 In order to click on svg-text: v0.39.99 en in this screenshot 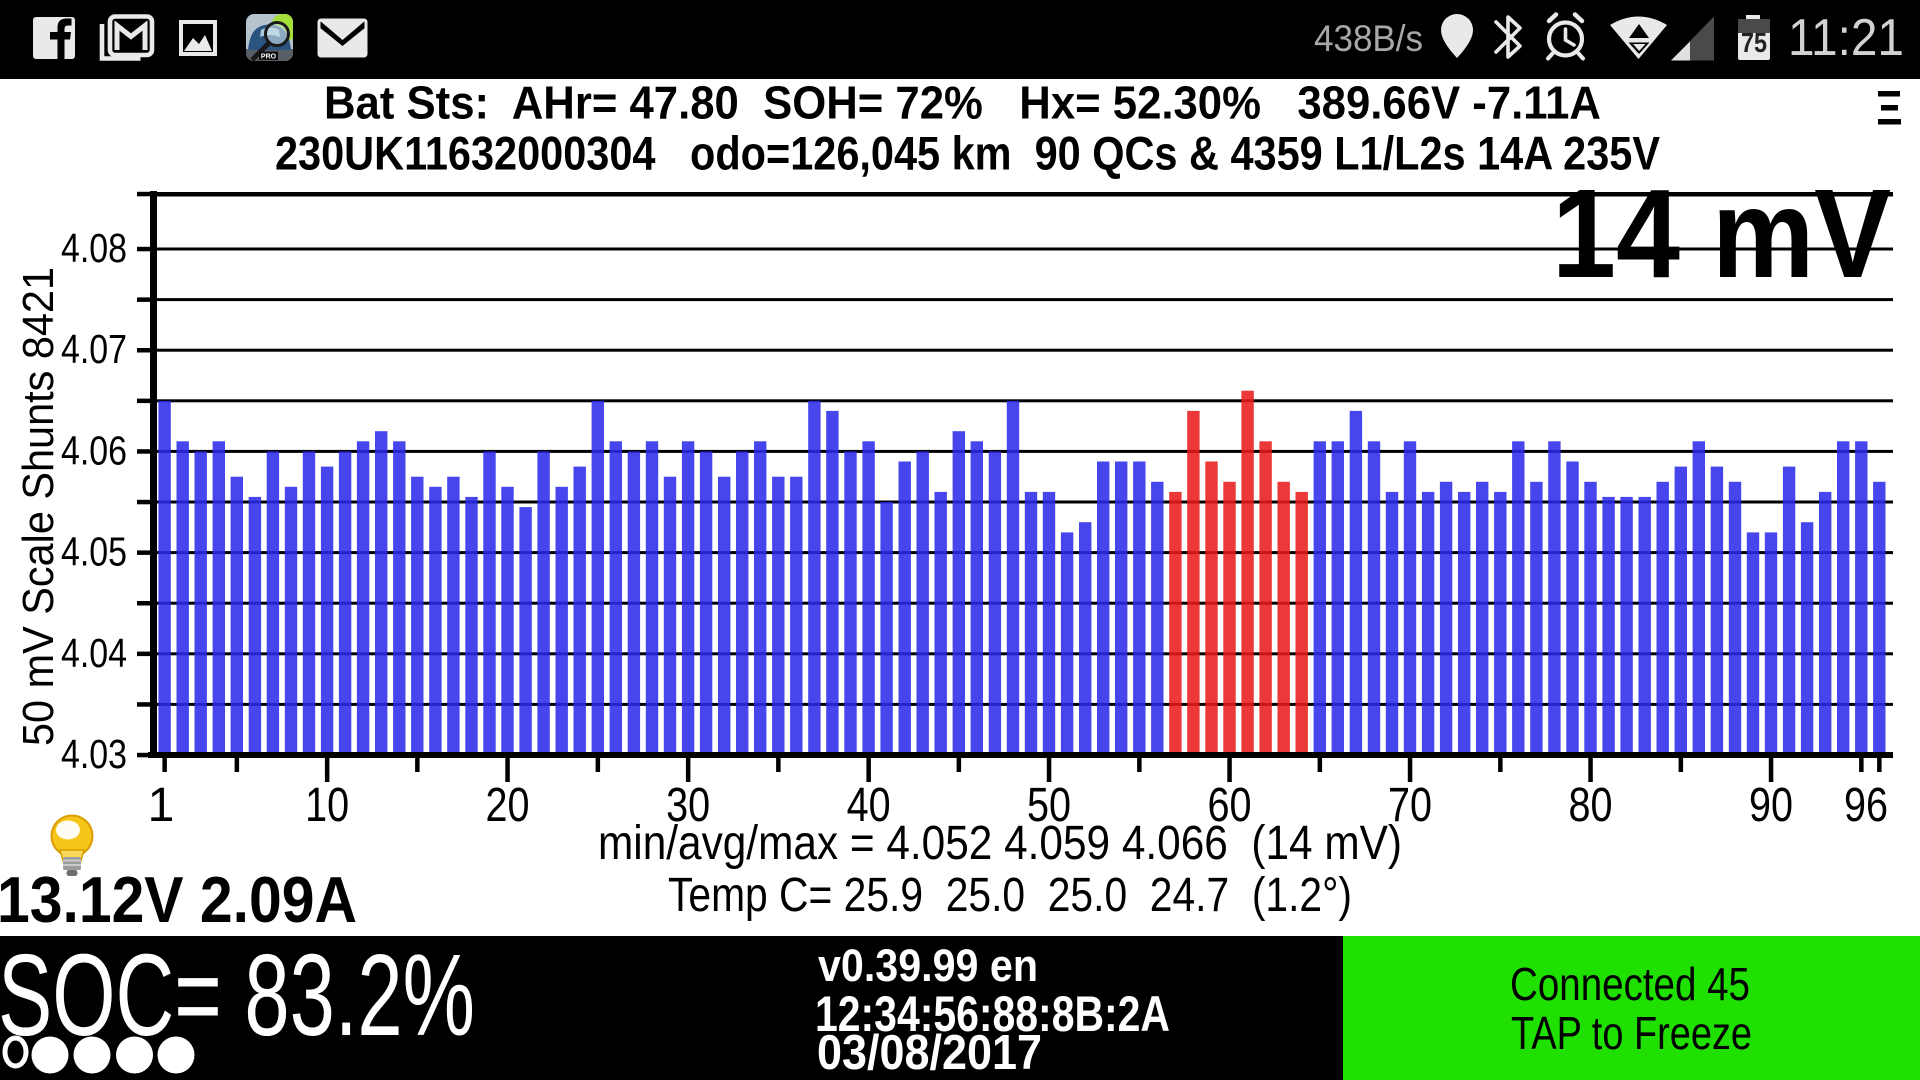, I will do `click(928, 965)`.